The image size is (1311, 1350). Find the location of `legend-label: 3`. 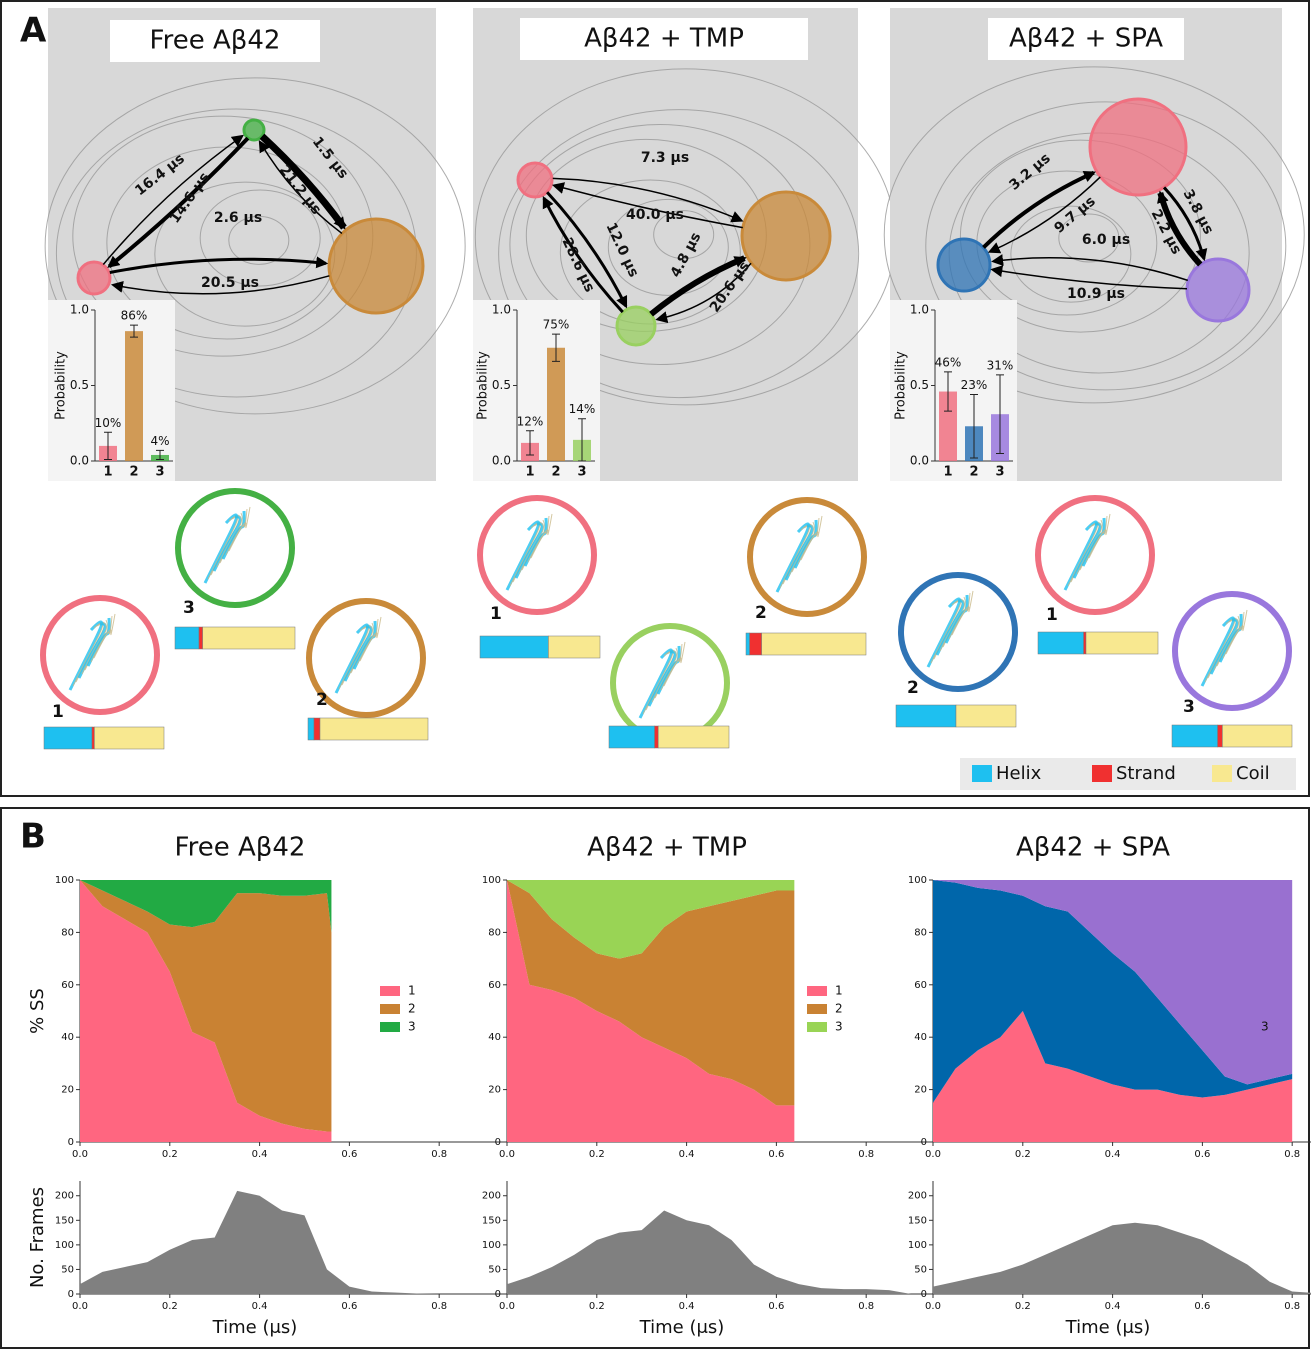

legend-label: 3 is located at coordinates (839, 1027).